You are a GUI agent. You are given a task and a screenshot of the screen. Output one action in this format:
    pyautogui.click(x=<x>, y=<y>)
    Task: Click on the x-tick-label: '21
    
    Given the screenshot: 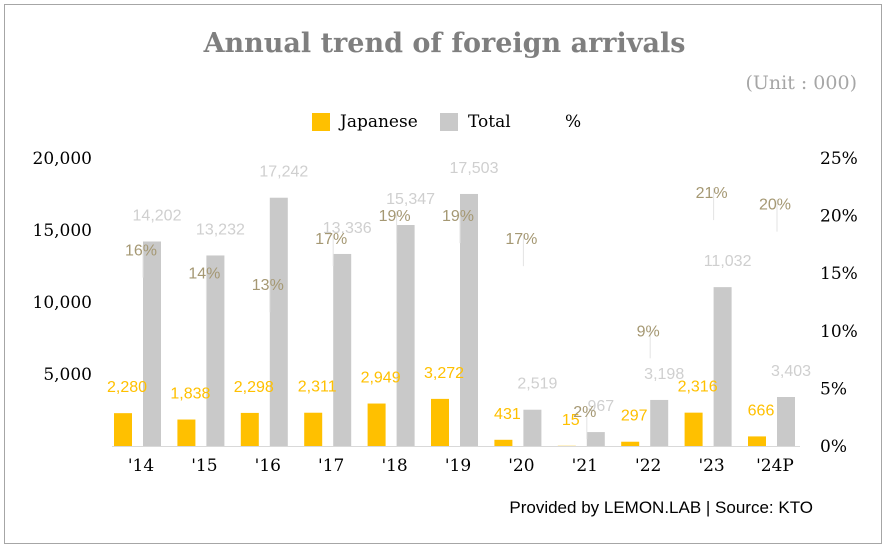 What is the action you would take?
    pyautogui.click(x=585, y=466)
    